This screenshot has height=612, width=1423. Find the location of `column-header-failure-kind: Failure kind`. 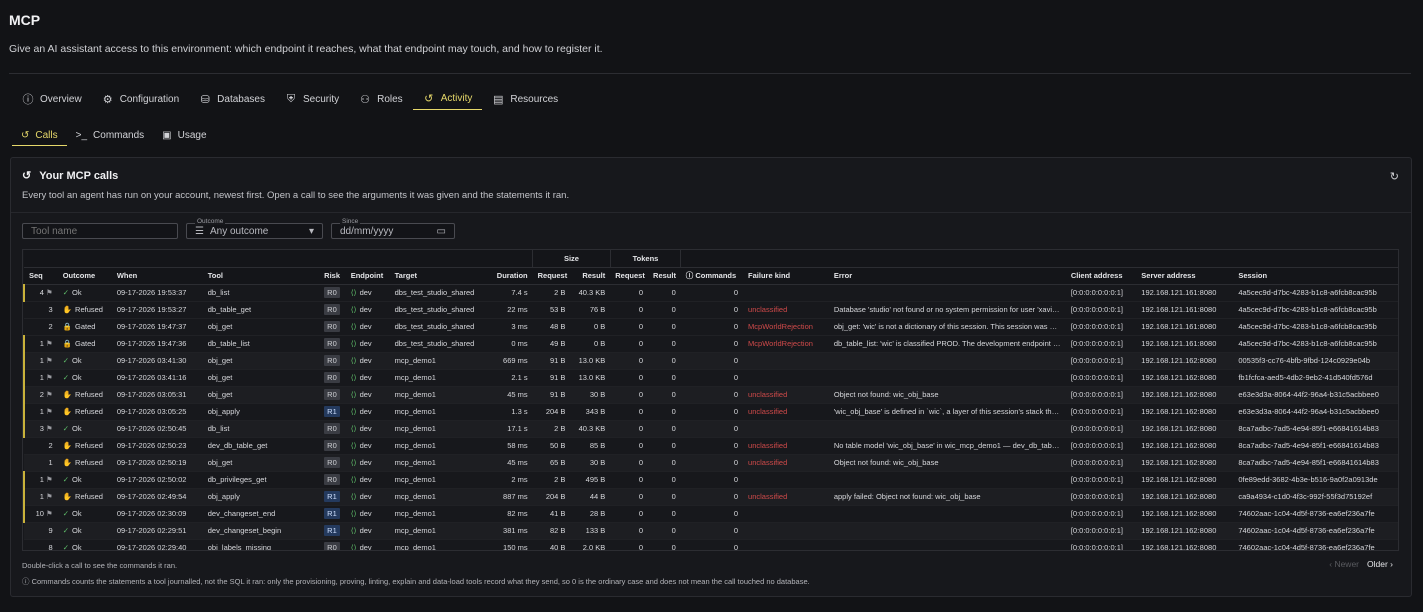

column-header-failure-kind: Failure kind is located at coordinates (786, 276).